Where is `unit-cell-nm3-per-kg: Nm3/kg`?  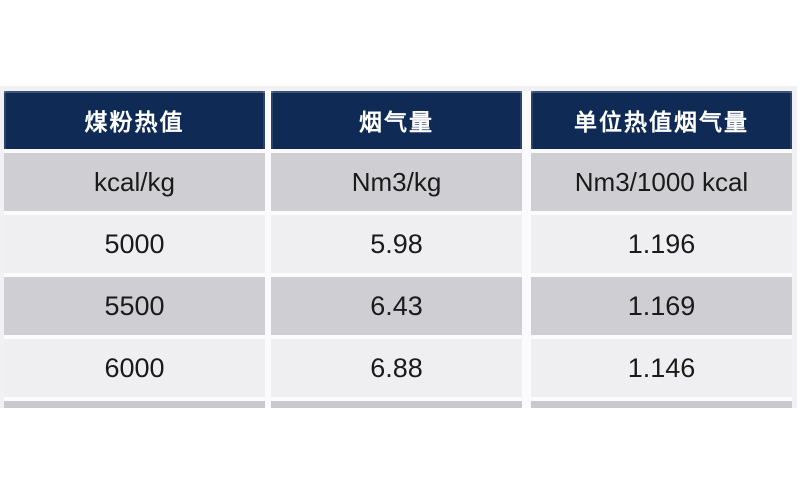
unit-cell-nm3-per-kg: Nm3/kg is located at coordinates (396, 182).